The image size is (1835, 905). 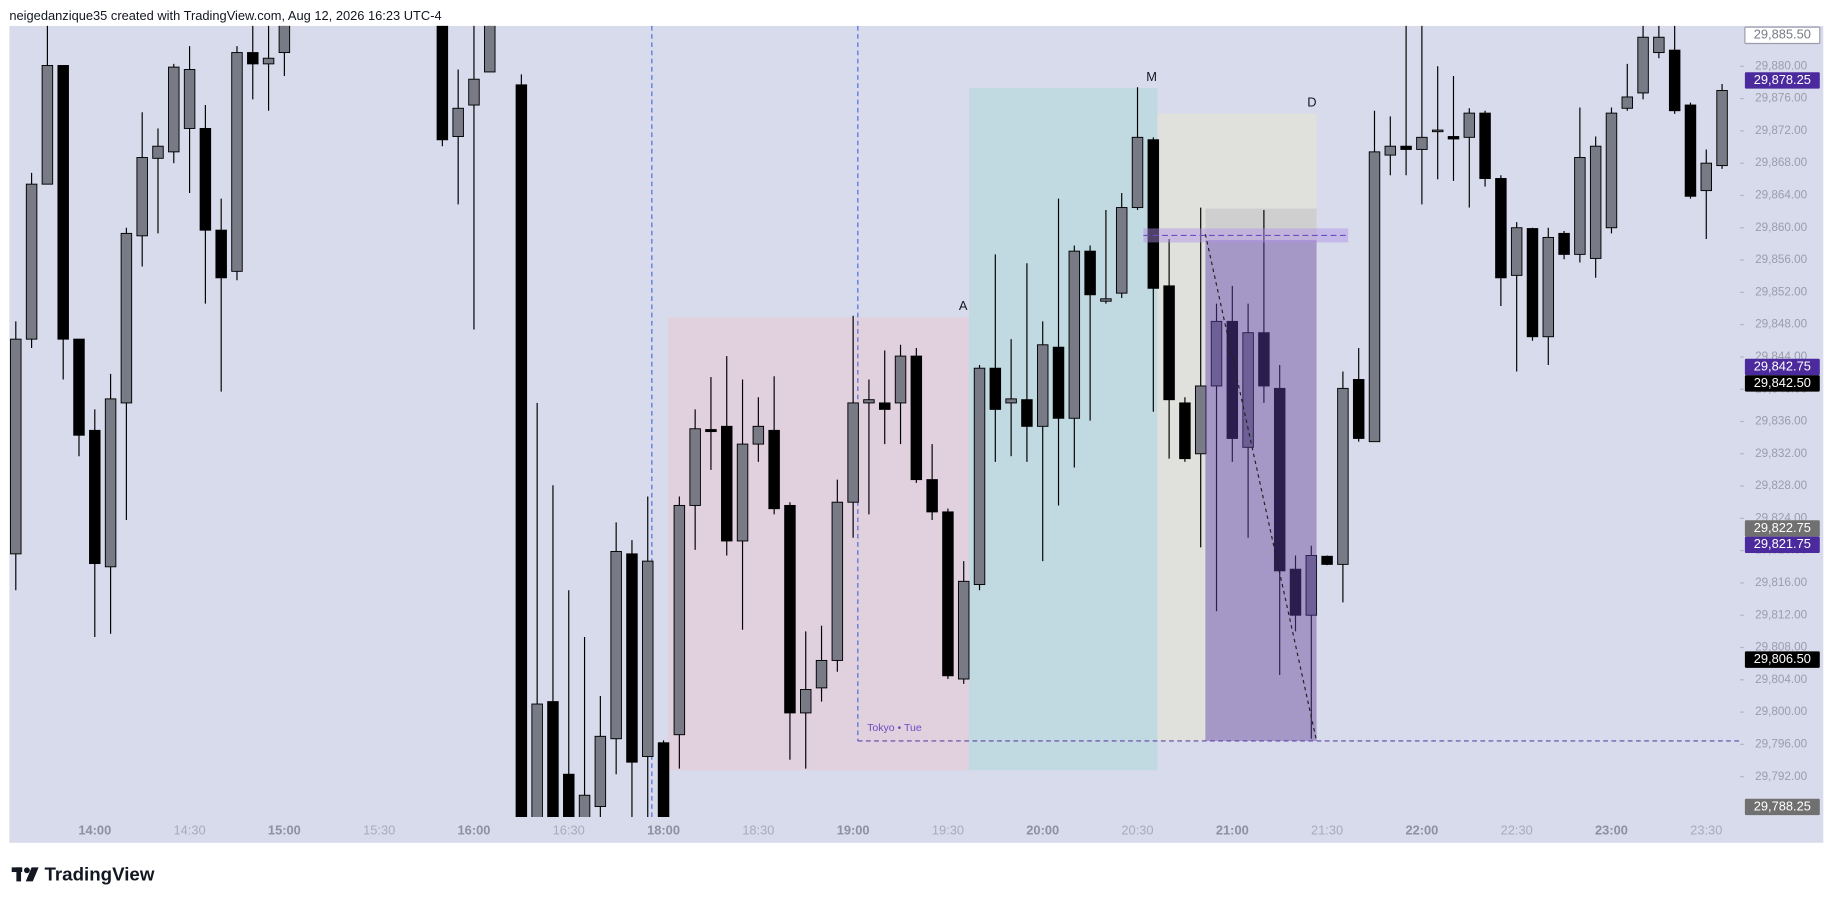 I want to click on x-tick-label: 20:00, so click(x=1042, y=829).